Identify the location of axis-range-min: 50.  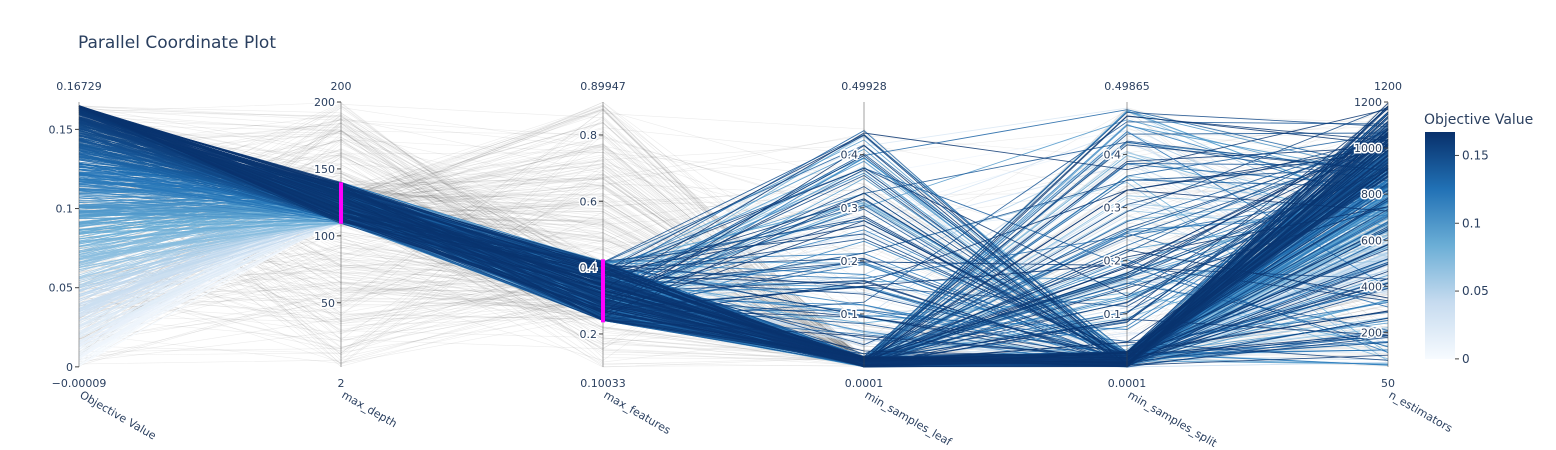
(1388, 383).